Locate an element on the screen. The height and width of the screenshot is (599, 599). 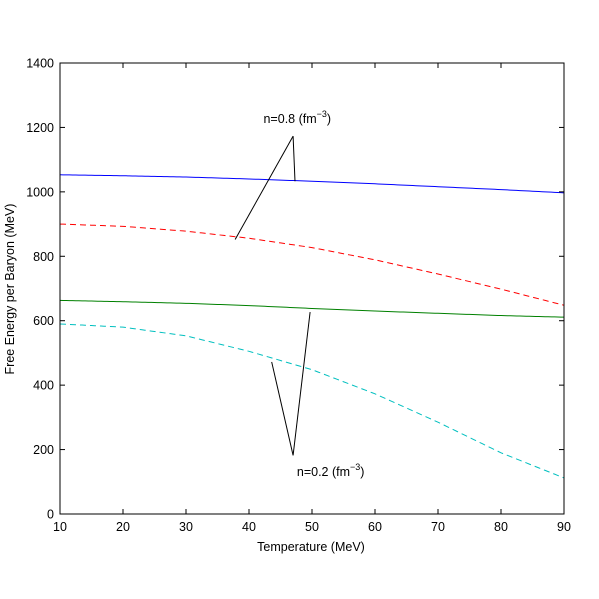
x-tick-label: 40 is located at coordinates (249, 527).